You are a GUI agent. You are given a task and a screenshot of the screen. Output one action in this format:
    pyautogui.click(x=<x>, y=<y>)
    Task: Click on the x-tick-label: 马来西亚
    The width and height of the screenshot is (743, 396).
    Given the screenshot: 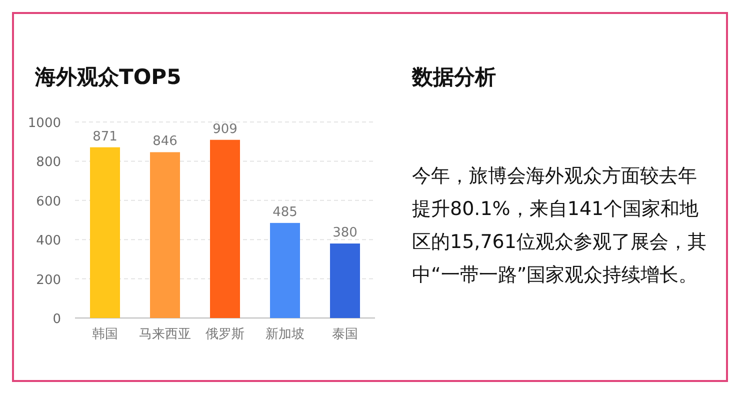 What is the action you would take?
    pyautogui.click(x=165, y=334)
    